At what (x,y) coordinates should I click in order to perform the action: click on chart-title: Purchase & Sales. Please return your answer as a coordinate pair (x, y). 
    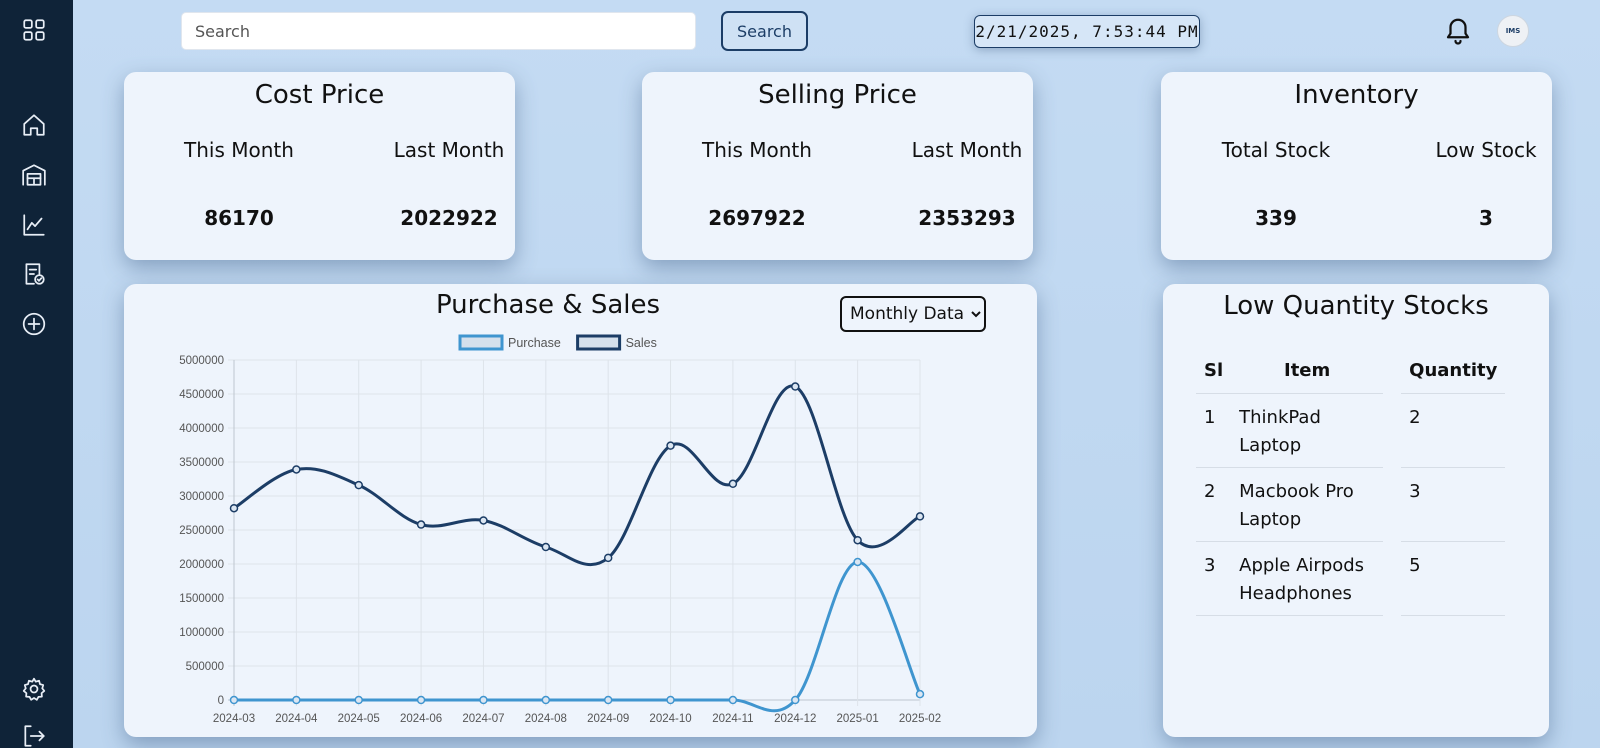
    Looking at the image, I should click on (548, 305).